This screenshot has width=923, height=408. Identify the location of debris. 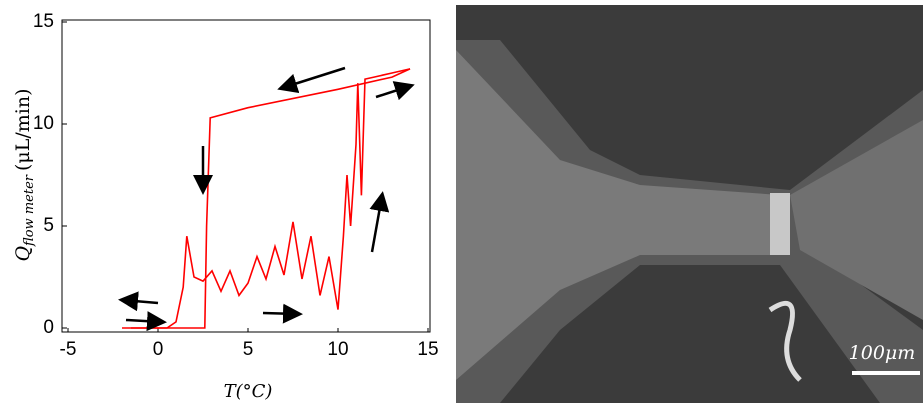
(785, 341).